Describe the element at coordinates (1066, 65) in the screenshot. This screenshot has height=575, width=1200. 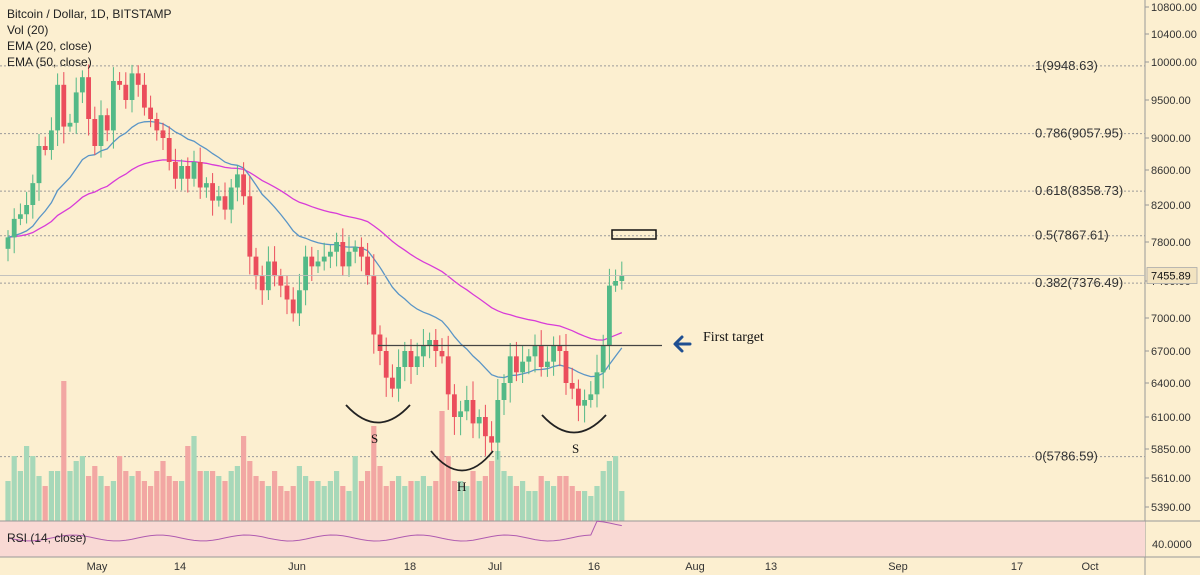
I see `fib-level-label: 1(9948.63)` at that location.